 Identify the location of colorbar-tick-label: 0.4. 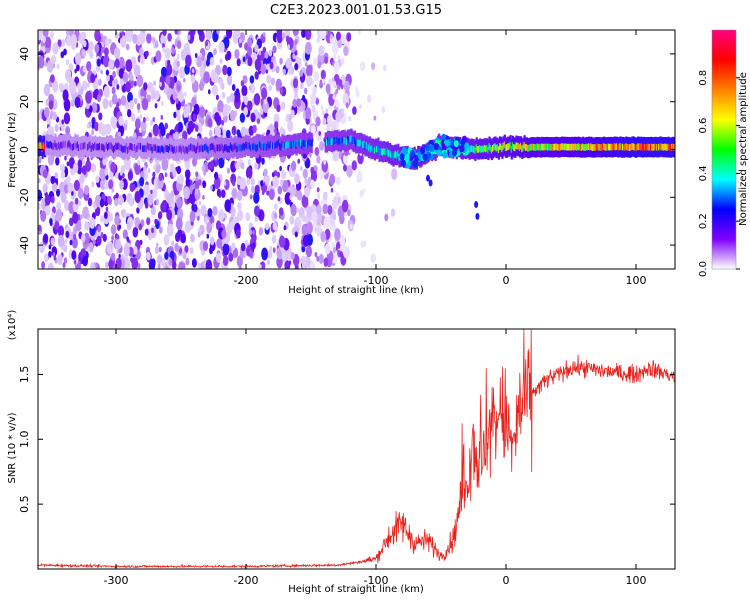
(703, 173).